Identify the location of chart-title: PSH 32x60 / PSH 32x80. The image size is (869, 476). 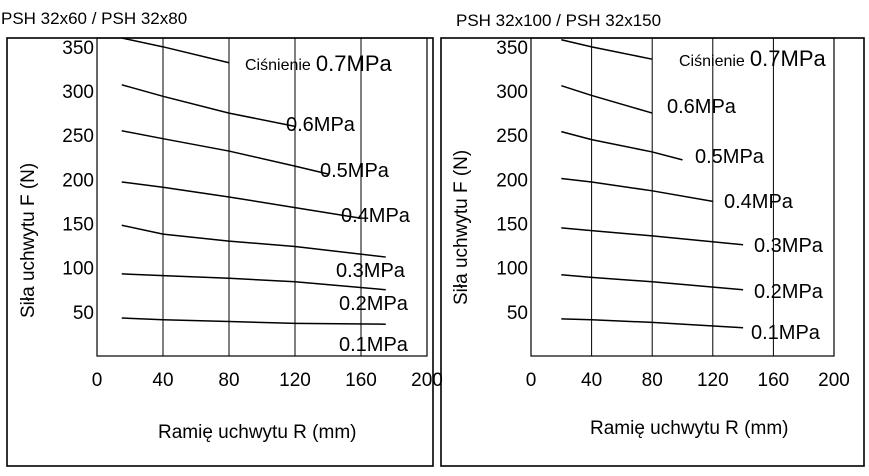
(94, 18).